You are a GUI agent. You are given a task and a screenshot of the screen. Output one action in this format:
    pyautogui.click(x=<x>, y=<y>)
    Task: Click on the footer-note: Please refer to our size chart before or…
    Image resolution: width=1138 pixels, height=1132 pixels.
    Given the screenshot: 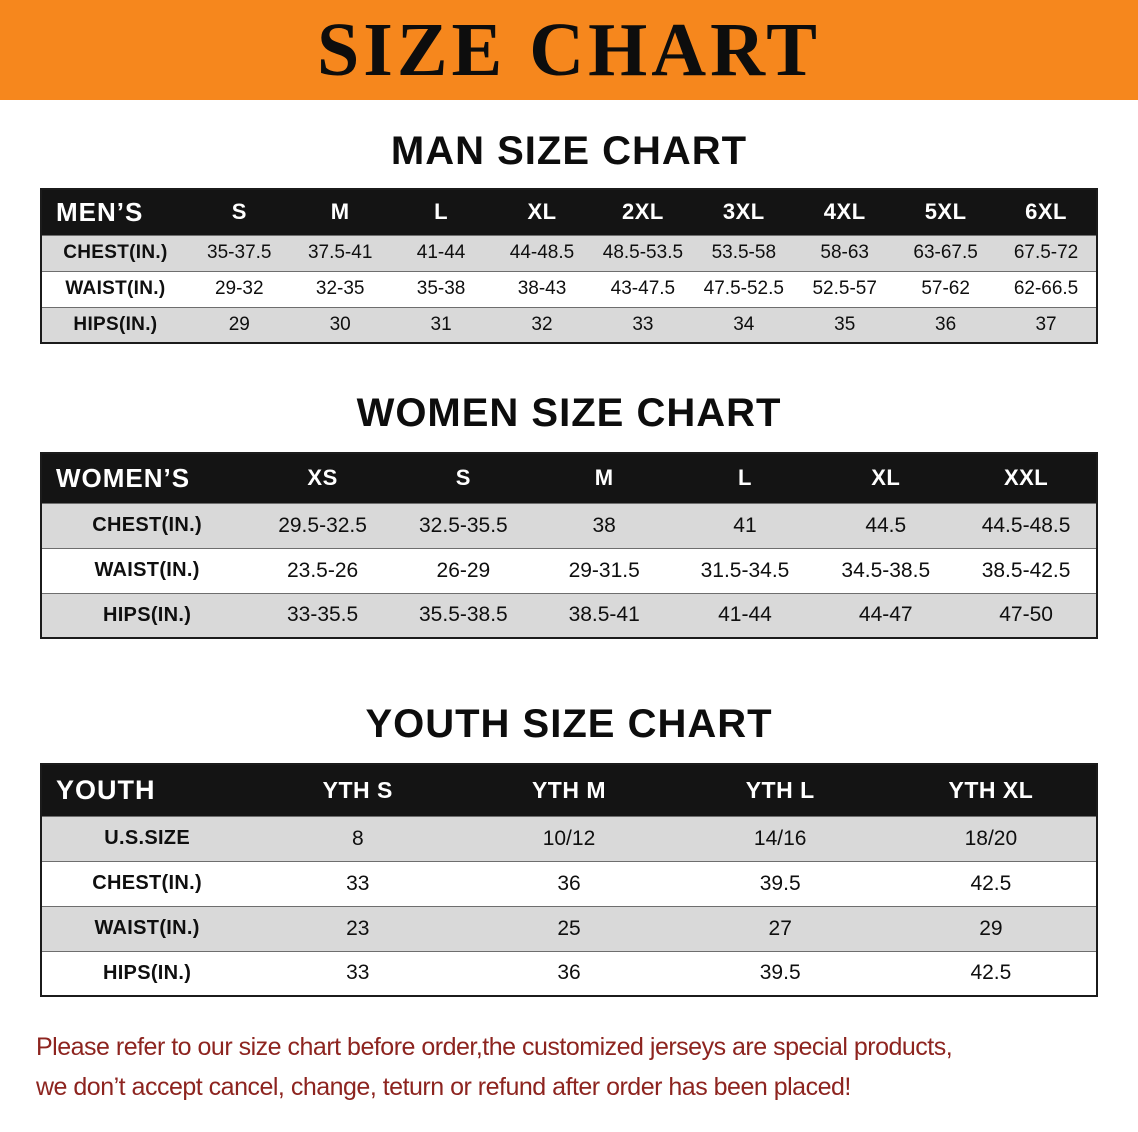 What is the action you would take?
    pyautogui.click(x=569, y=1067)
    